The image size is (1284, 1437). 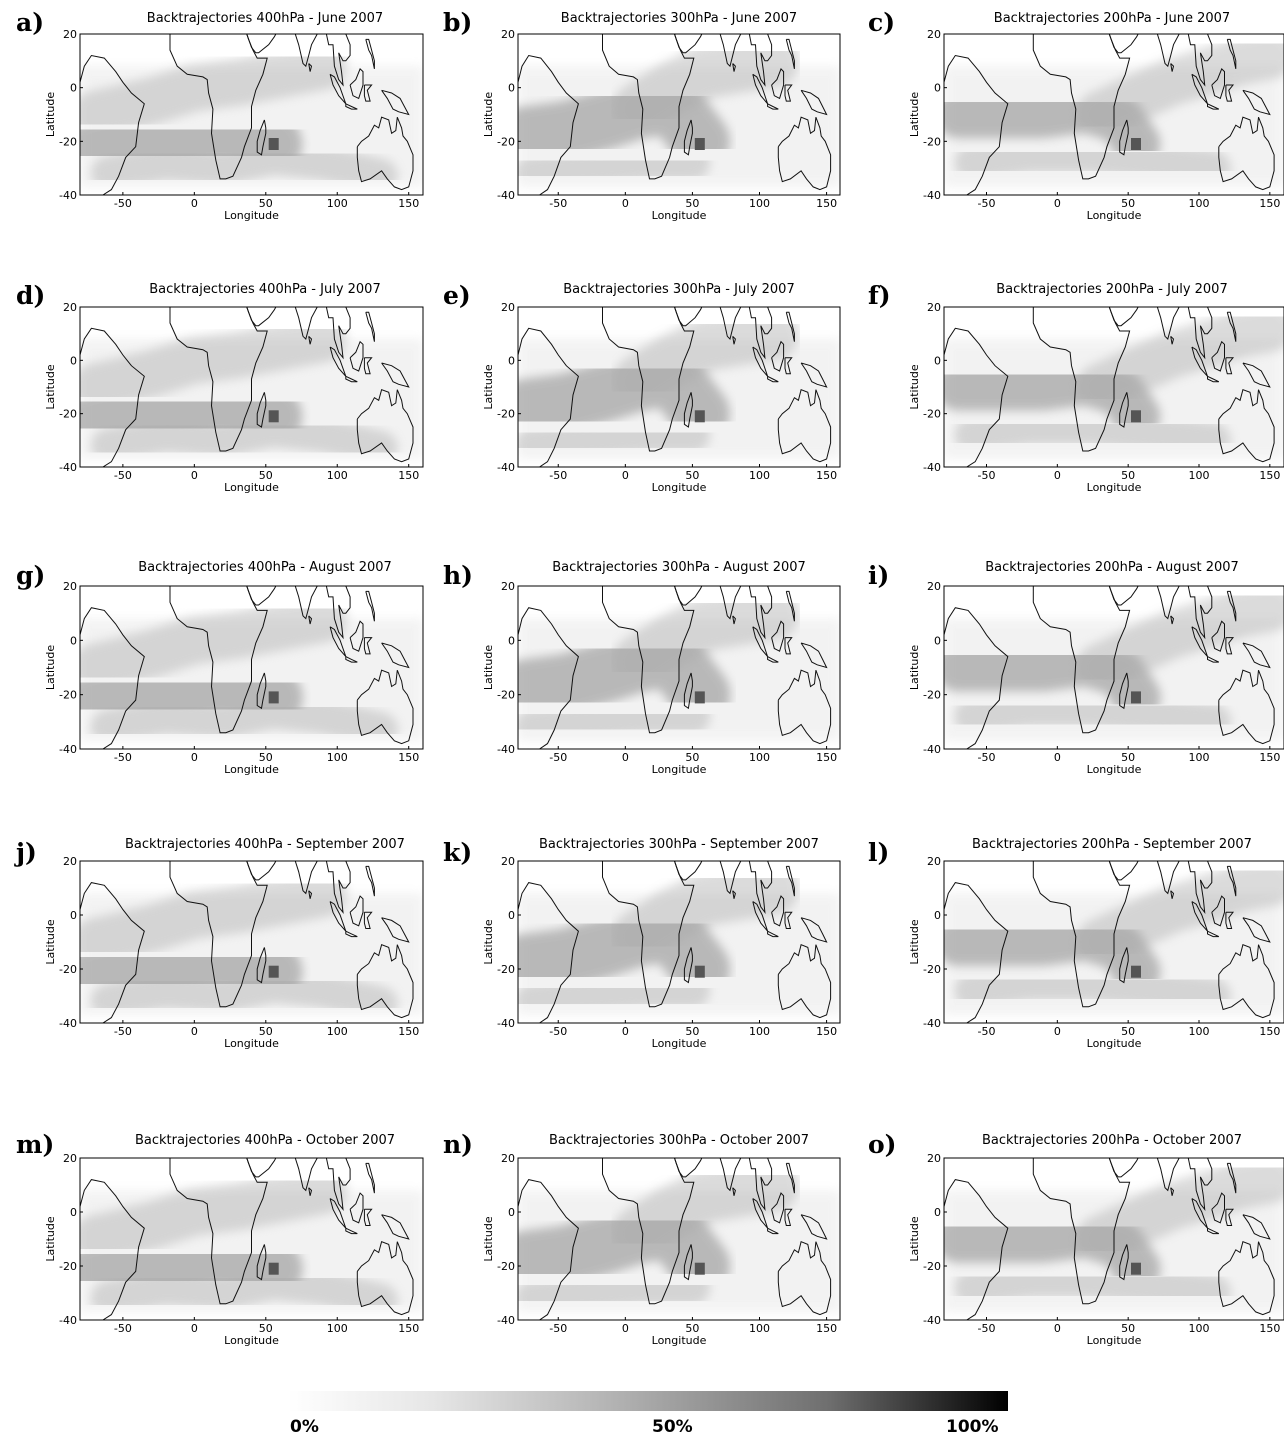 I want to click on y-axis-label: Latitude, so click(x=50, y=942).